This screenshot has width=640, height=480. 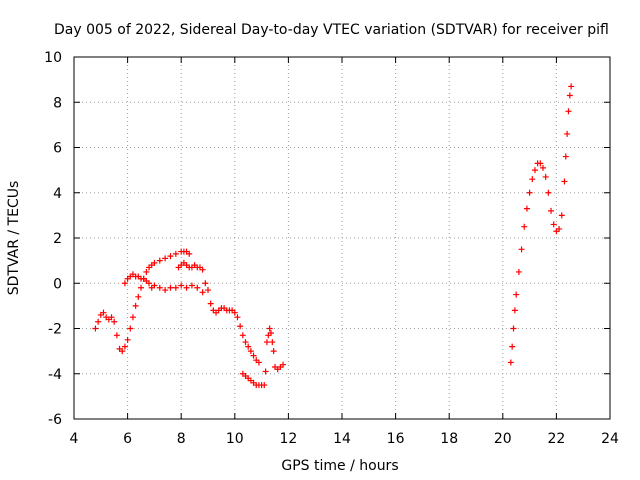 What do you see at coordinates (57, 149) in the screenshot?
I see `y-tick-label-6: 6` at bounding box center [57, 149].